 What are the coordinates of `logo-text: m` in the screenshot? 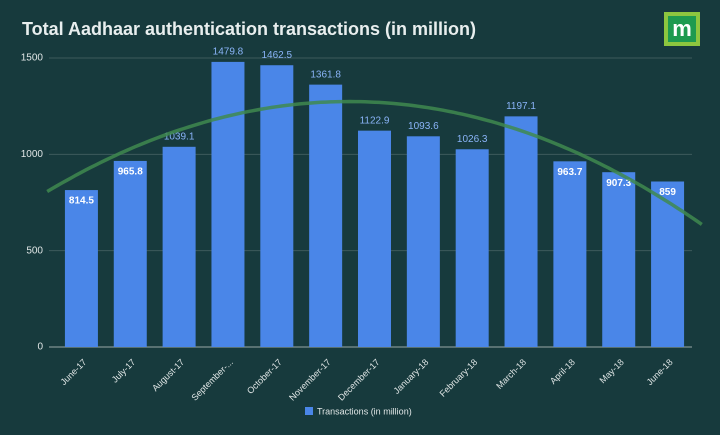 It's located at (682, 28).